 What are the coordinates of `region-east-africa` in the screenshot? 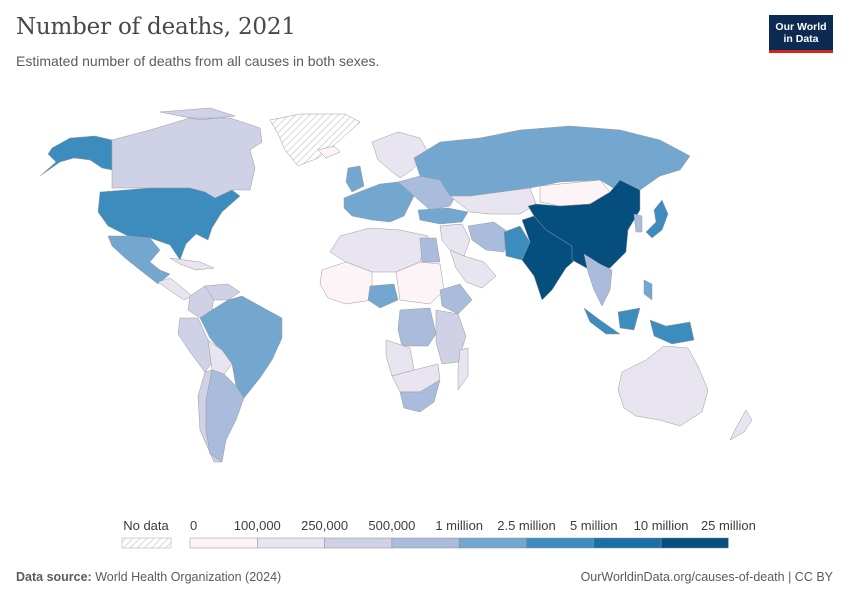 It's located at (451, 337).